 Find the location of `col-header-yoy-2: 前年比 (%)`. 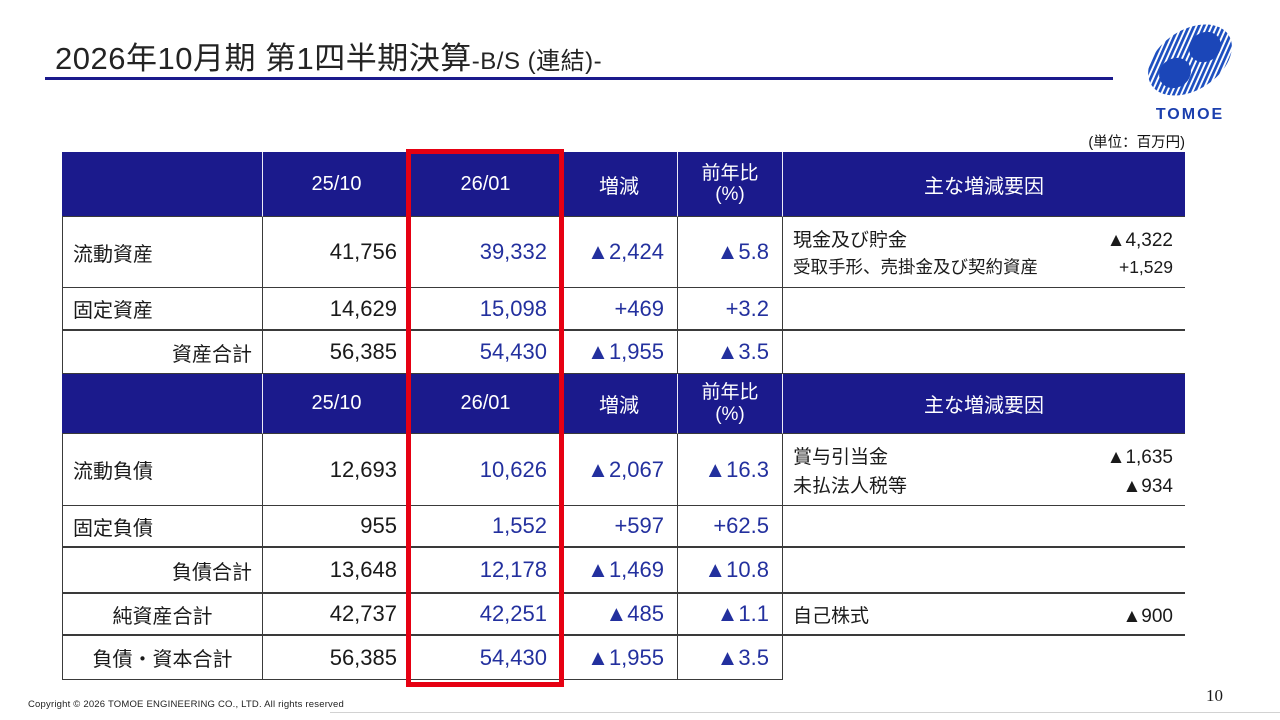

col-header-yoy-2: 前年比 (%) is located at coordinates (730, 404).